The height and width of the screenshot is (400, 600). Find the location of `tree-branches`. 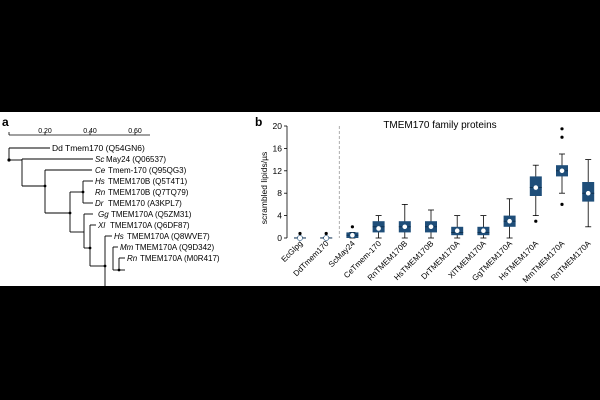

tree-branches is located at coordinates (66, 216).